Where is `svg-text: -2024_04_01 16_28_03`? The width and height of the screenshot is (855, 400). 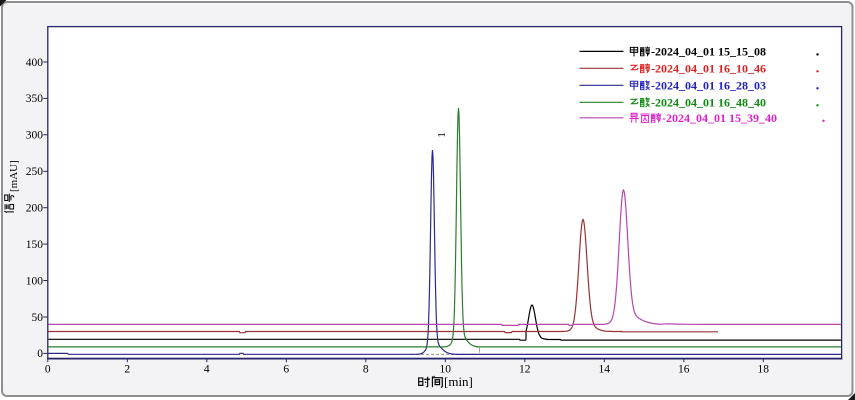 svg-text: -2024_04_01 16_28_03 is located at coordinates (708, 85).